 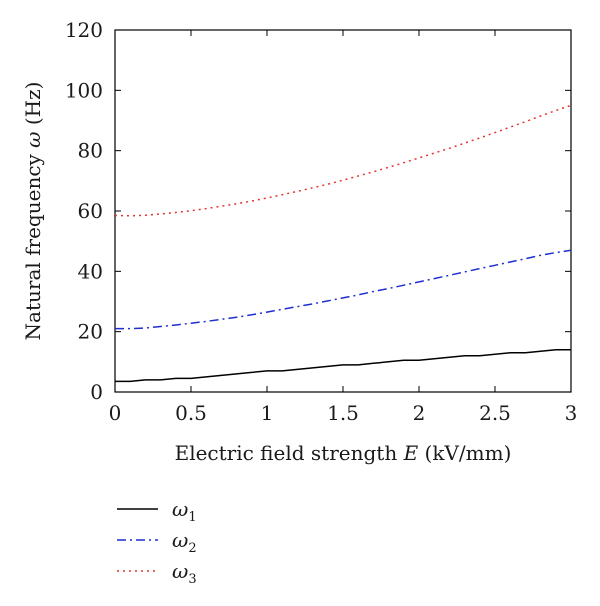 I want to click on series-line-ω2, so click(x=343, y=289).